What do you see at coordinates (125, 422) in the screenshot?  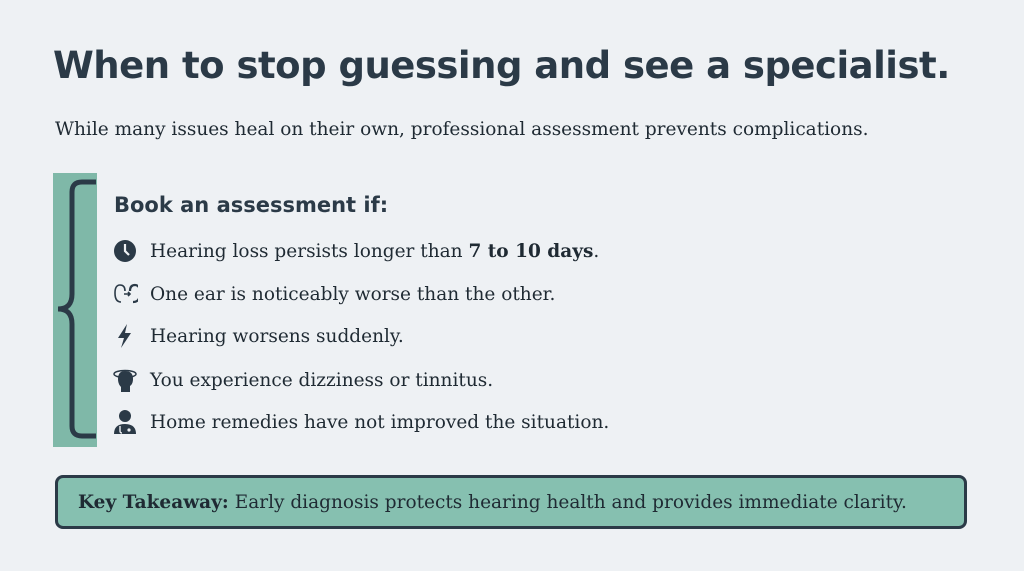 I see `doctor-icon` at bounding box center [125, 422].